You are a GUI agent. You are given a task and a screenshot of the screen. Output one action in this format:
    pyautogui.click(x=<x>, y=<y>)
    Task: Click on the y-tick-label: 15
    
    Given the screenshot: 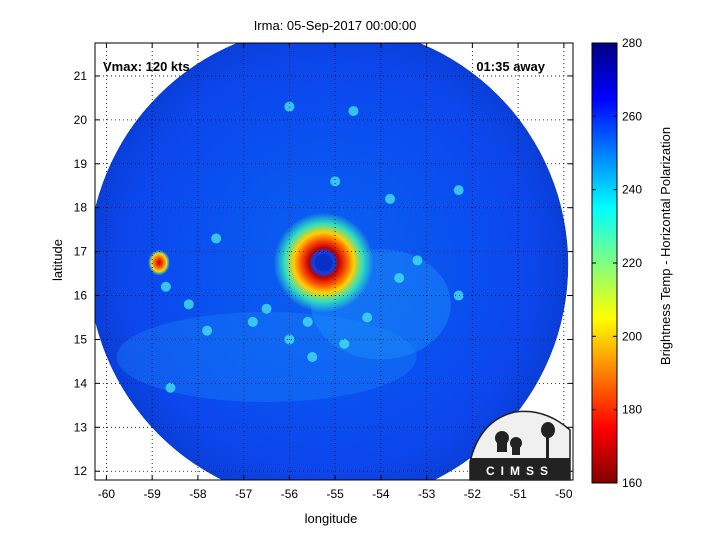 What is the action you would take?
    pyautogui.click(x=81, y=339)
    